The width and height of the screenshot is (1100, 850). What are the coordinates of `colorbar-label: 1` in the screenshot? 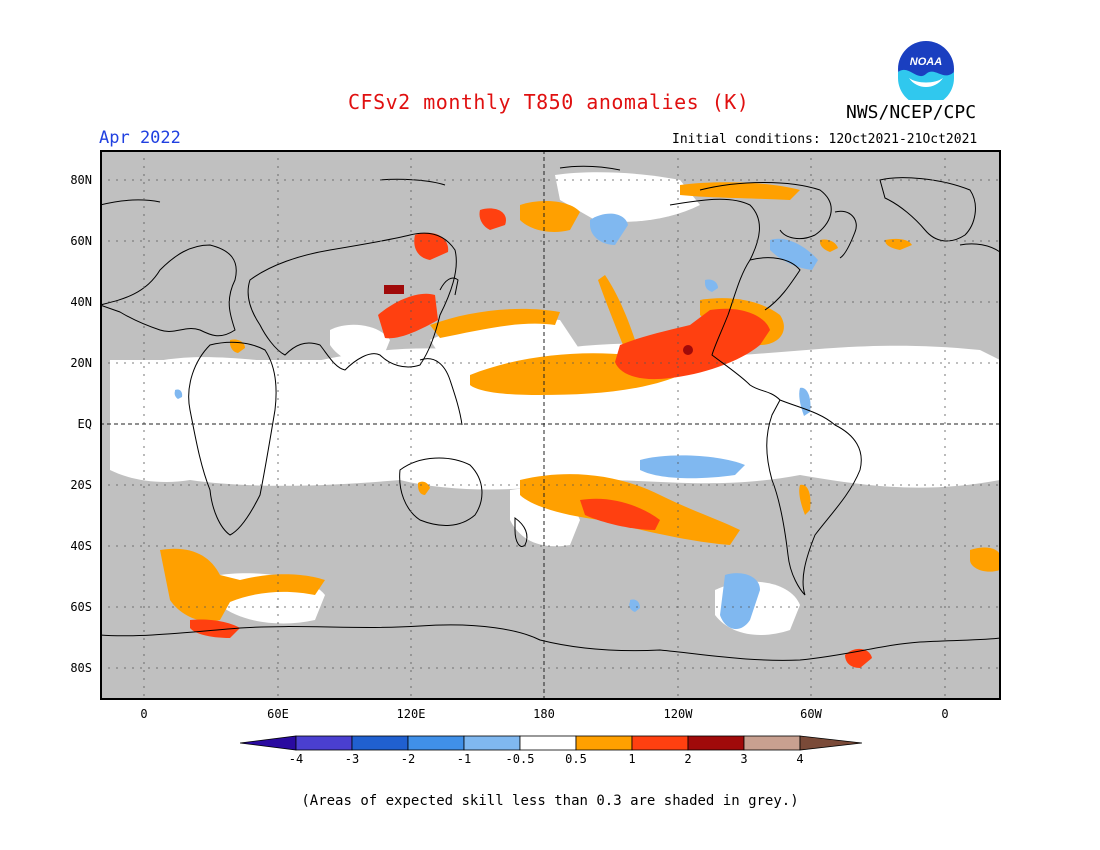 It's located at (632, 759).